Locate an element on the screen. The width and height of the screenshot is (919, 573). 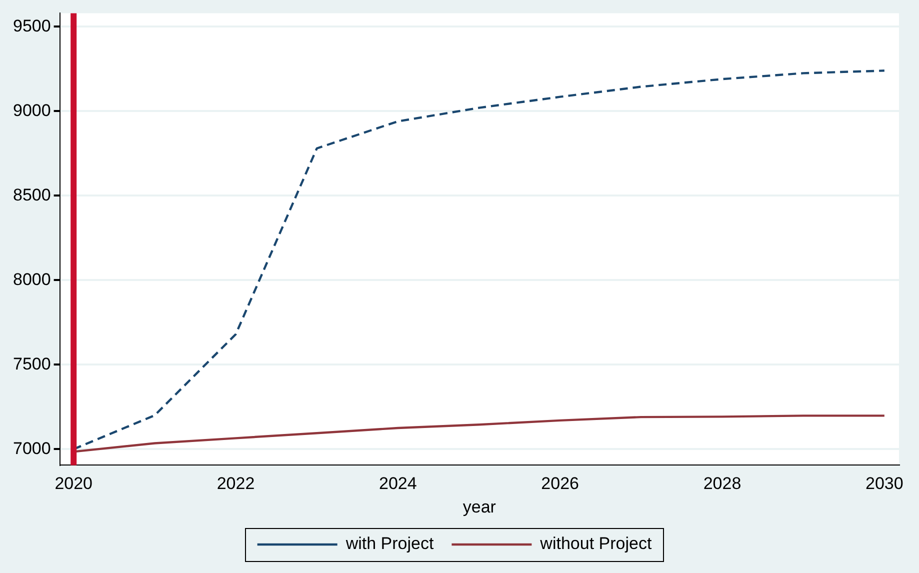
y-tick-label: 8500 is located at coordinates (31, 194).